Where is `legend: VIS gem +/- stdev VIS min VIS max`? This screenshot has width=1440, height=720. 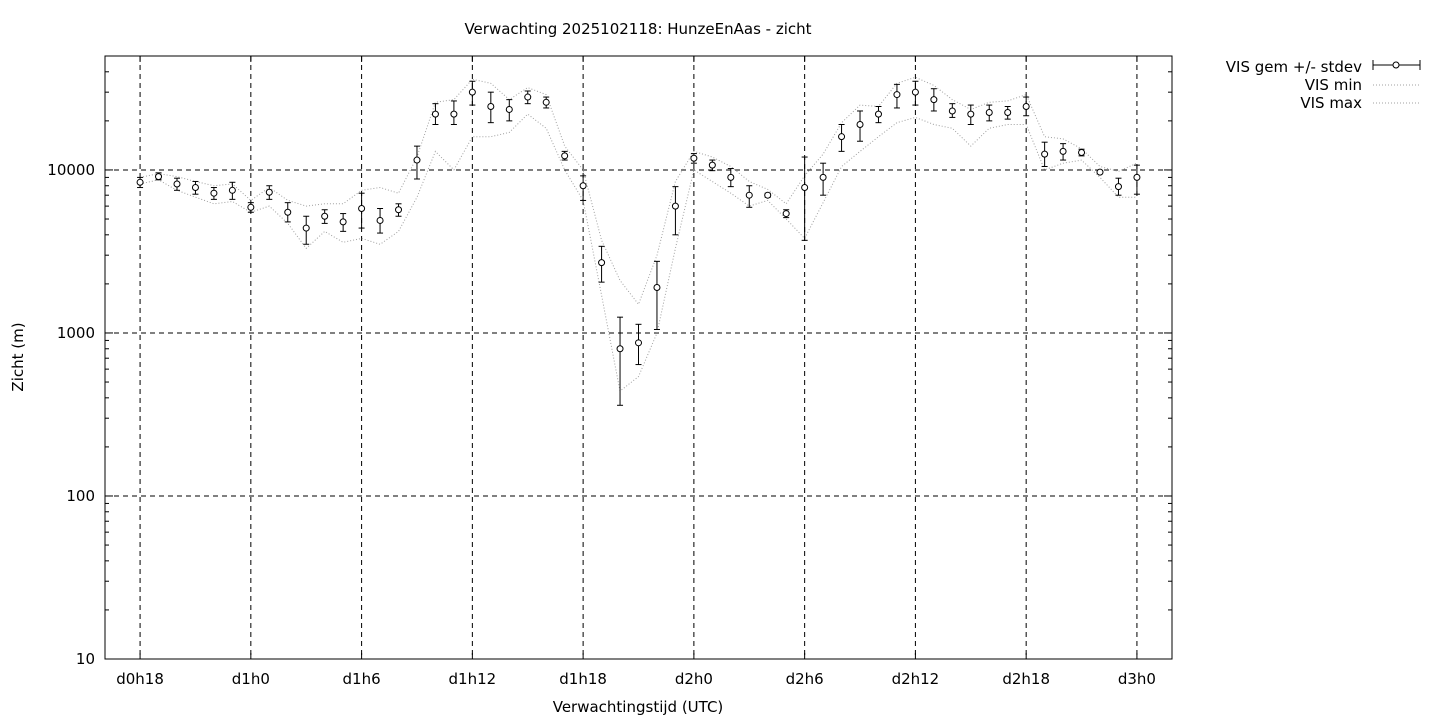 legend: VIS gem +/- stdev VIS min VIS max is located at coordinates (1323, 85).